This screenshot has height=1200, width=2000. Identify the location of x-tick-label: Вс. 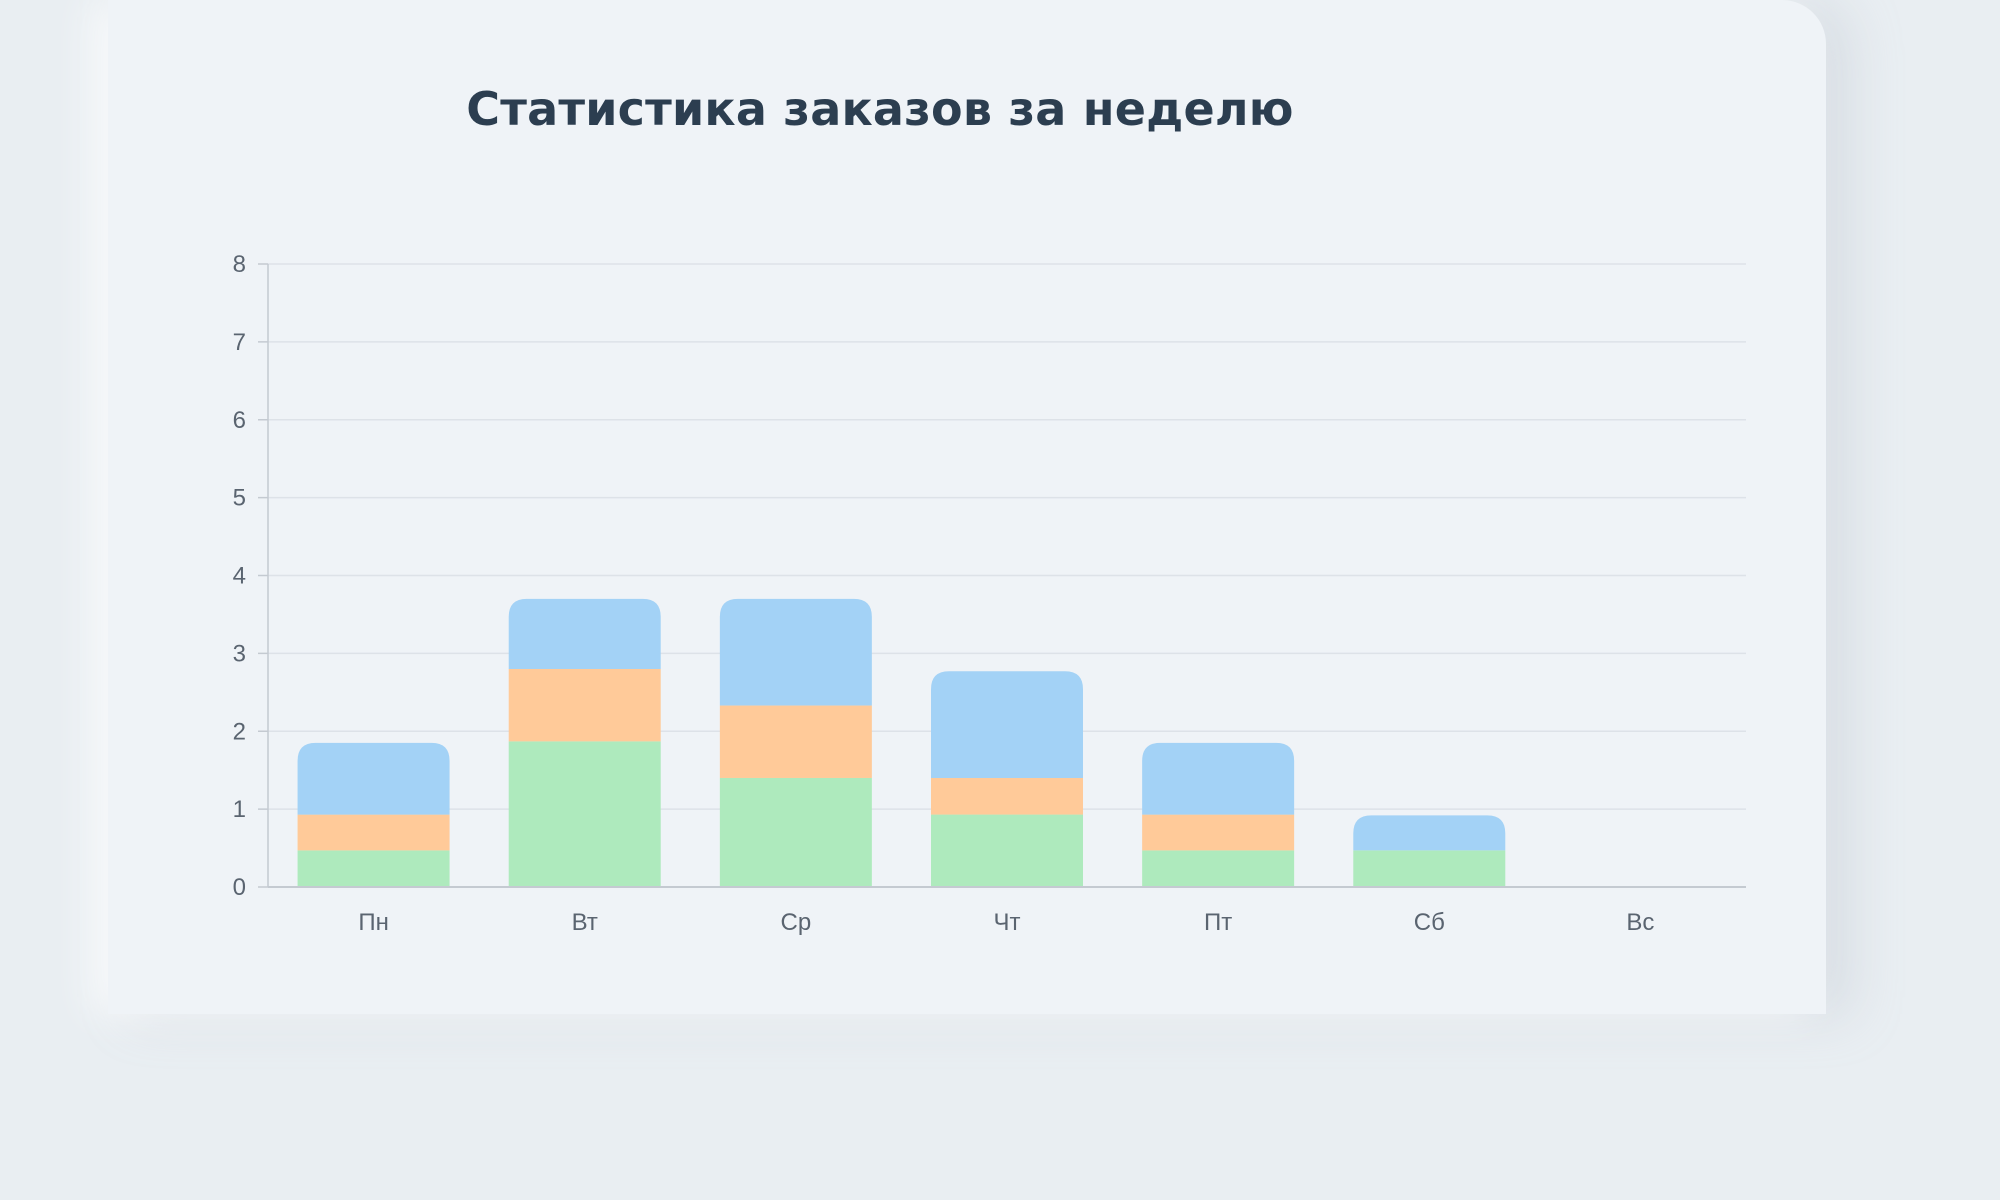
(1640, 922).